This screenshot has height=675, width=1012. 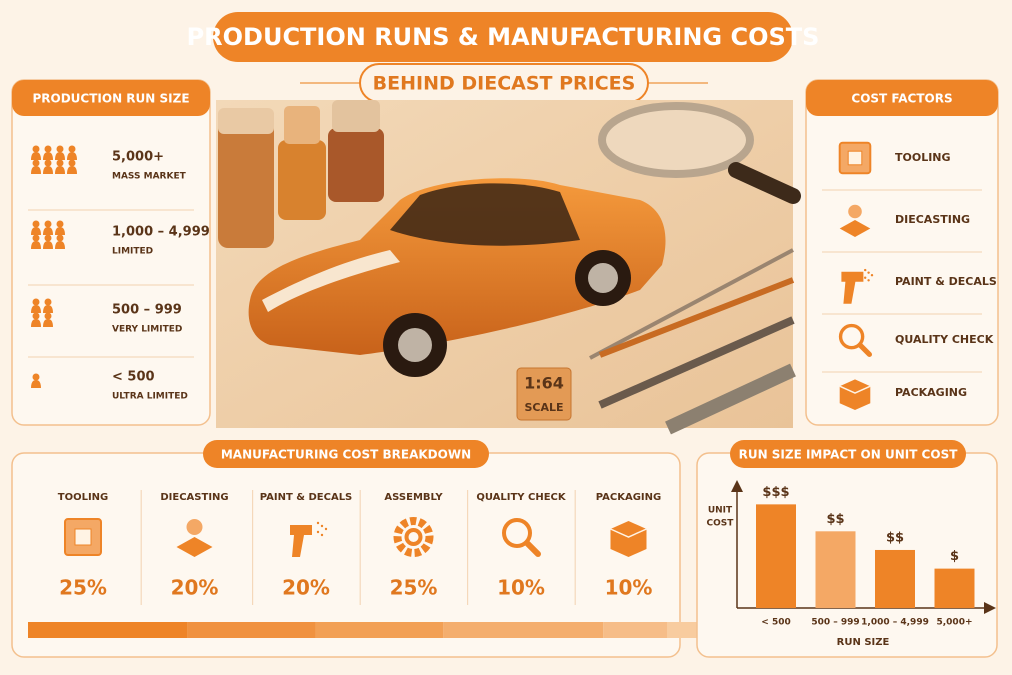 What do you see at coordinates (149, 177) in the screenshot?
I see `run-label: MASS MARKET` at bounding box center [149, 177].